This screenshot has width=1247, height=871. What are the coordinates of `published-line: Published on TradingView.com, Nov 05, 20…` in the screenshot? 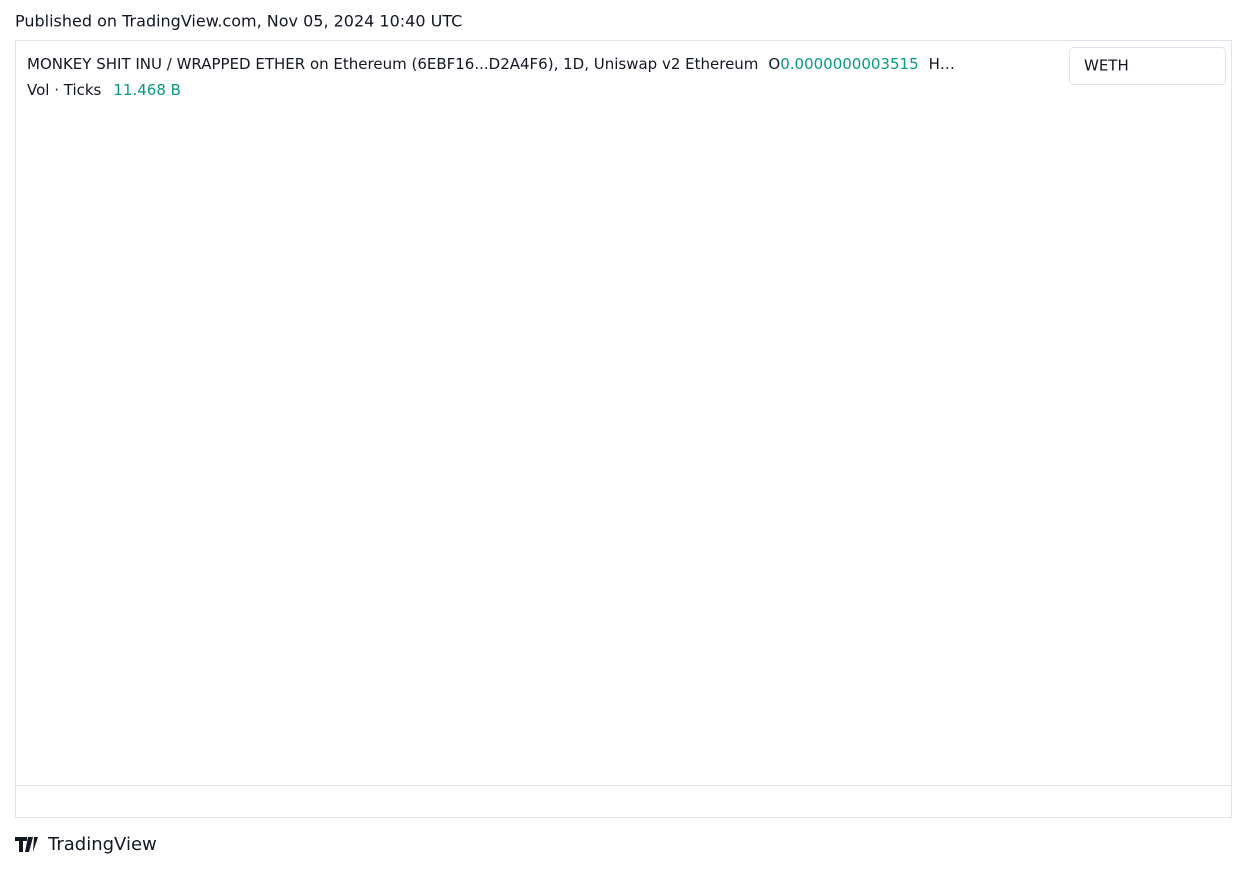 It's located at (238, 21).